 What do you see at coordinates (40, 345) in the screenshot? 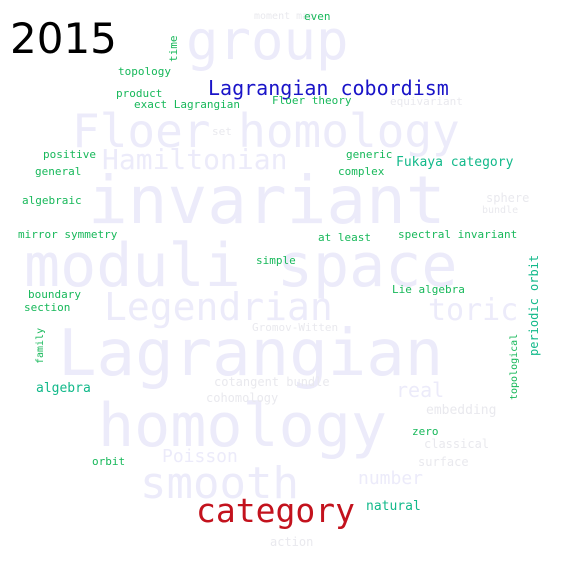
I see `word: family` at bounding box center [40, 345].